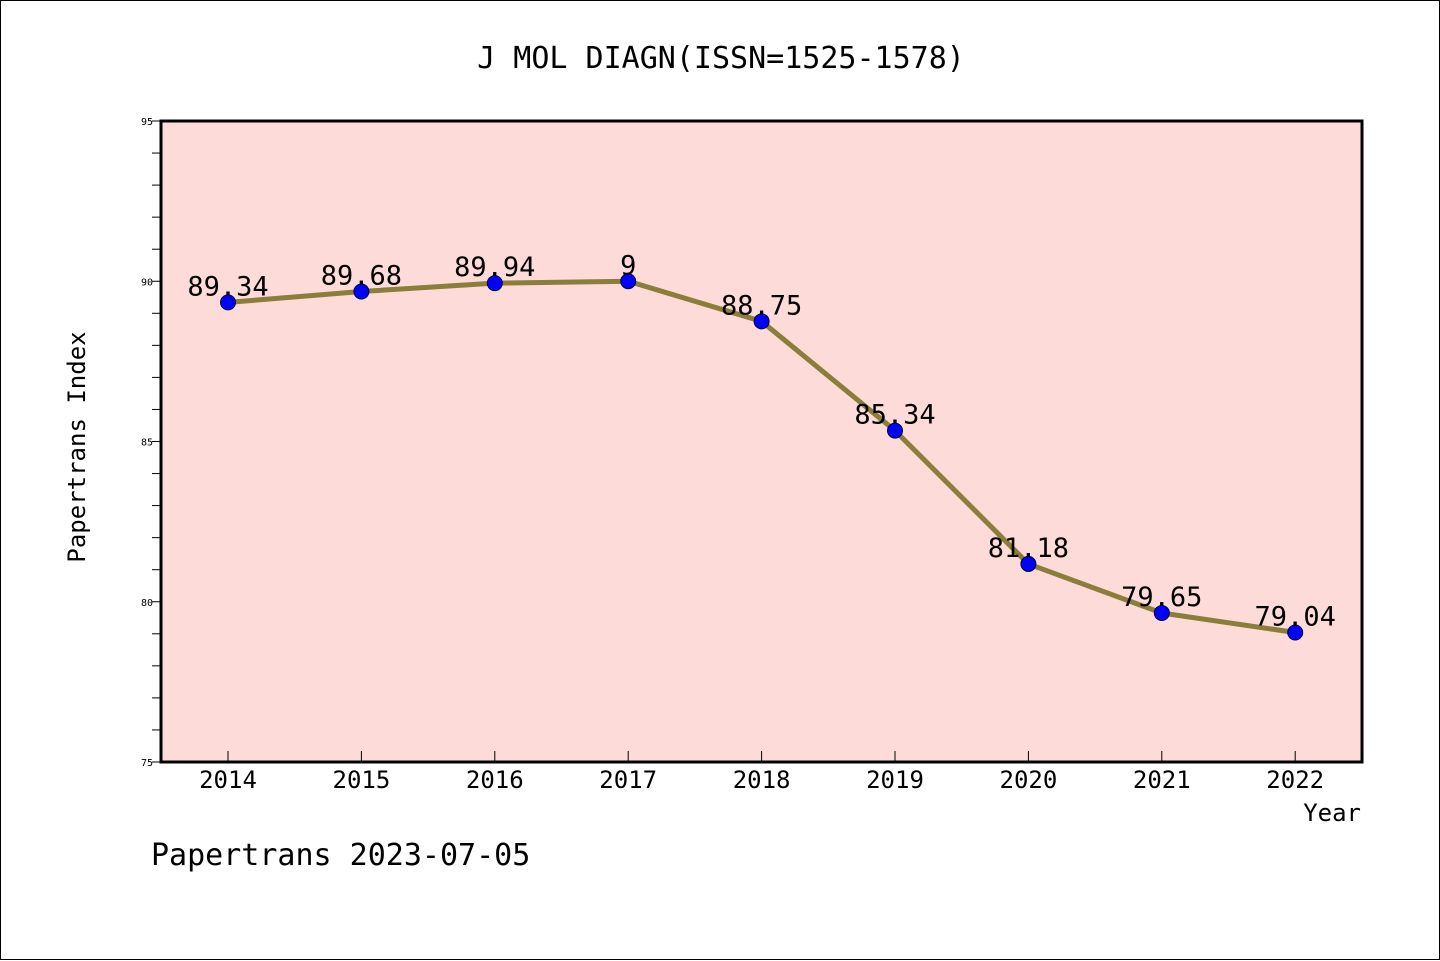  I want to click on y-tick-label: 85, so click(147, 443).